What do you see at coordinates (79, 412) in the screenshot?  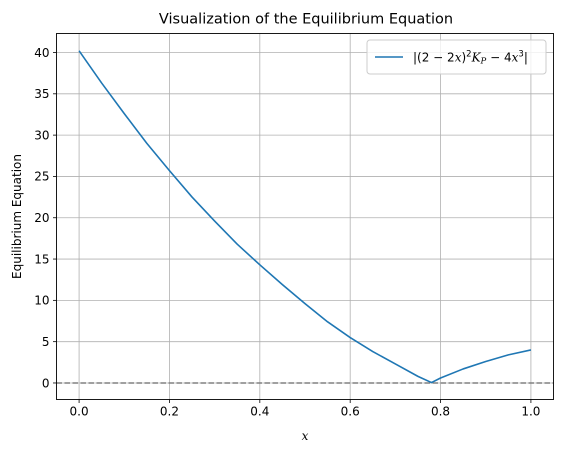 I see `x-tick-label: 0.0` at bounding box center [79, 412].